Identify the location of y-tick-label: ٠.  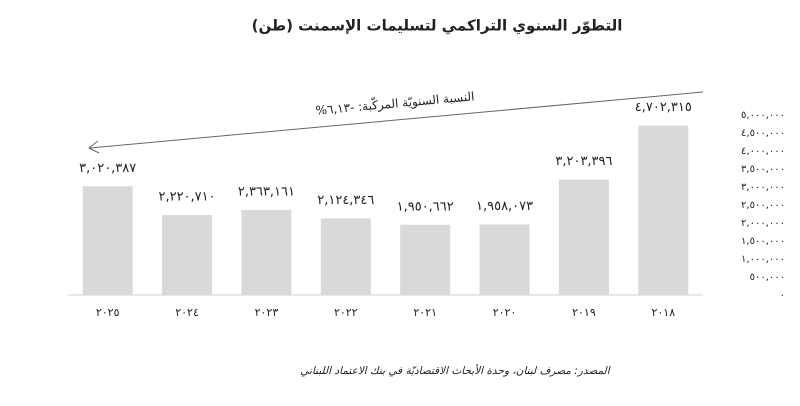
(782, 295).